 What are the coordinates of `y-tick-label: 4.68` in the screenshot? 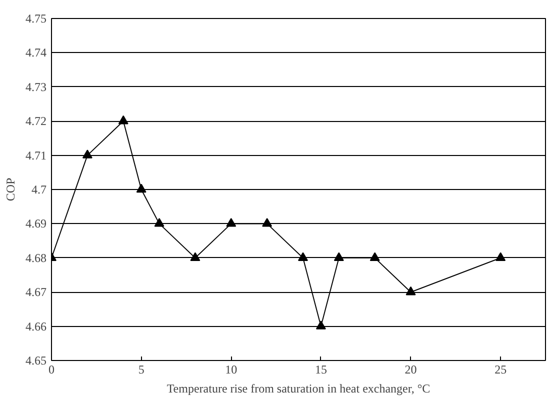 It's located at (36, 257).